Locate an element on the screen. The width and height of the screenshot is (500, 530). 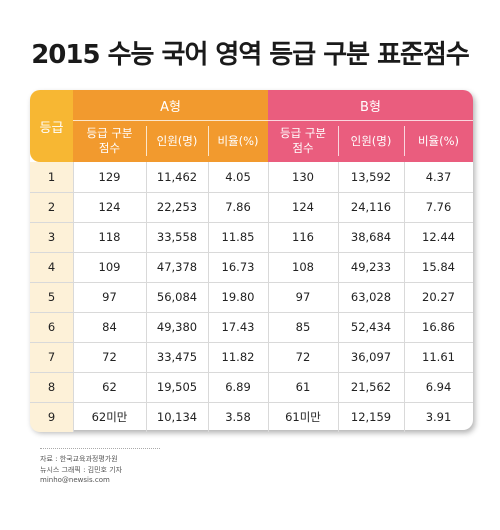
table-cell-b-count: 36,097 is located at coordinates (371, 357).